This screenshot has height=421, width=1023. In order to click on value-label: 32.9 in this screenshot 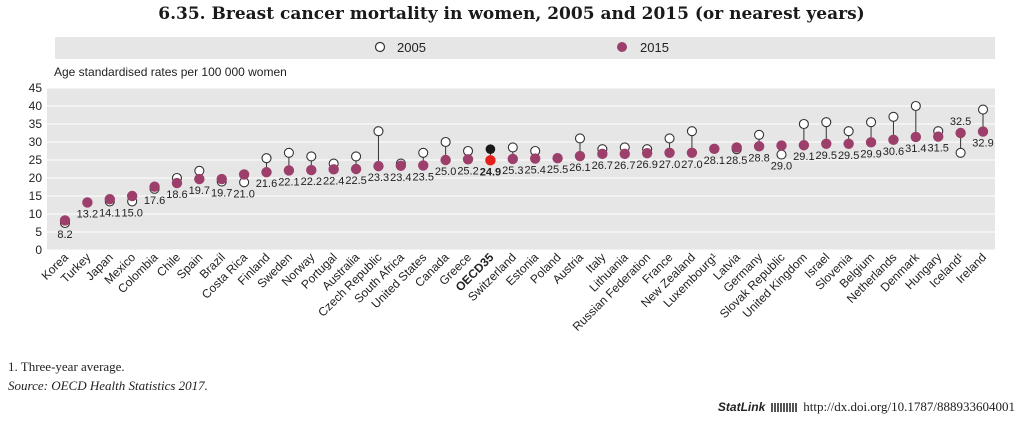, I will do `click(982, 144)`.